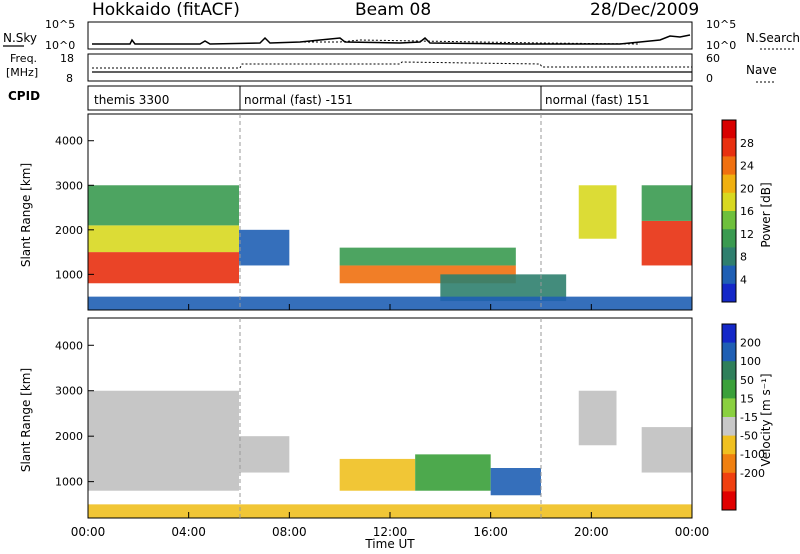 Image resolution: width=800 pixels, height=554 pixels. What do you see at coordinates (766, 214) in the screenshot?
I see `power-colorbar-label: Power [dB]` at bounding box center [766, 214].